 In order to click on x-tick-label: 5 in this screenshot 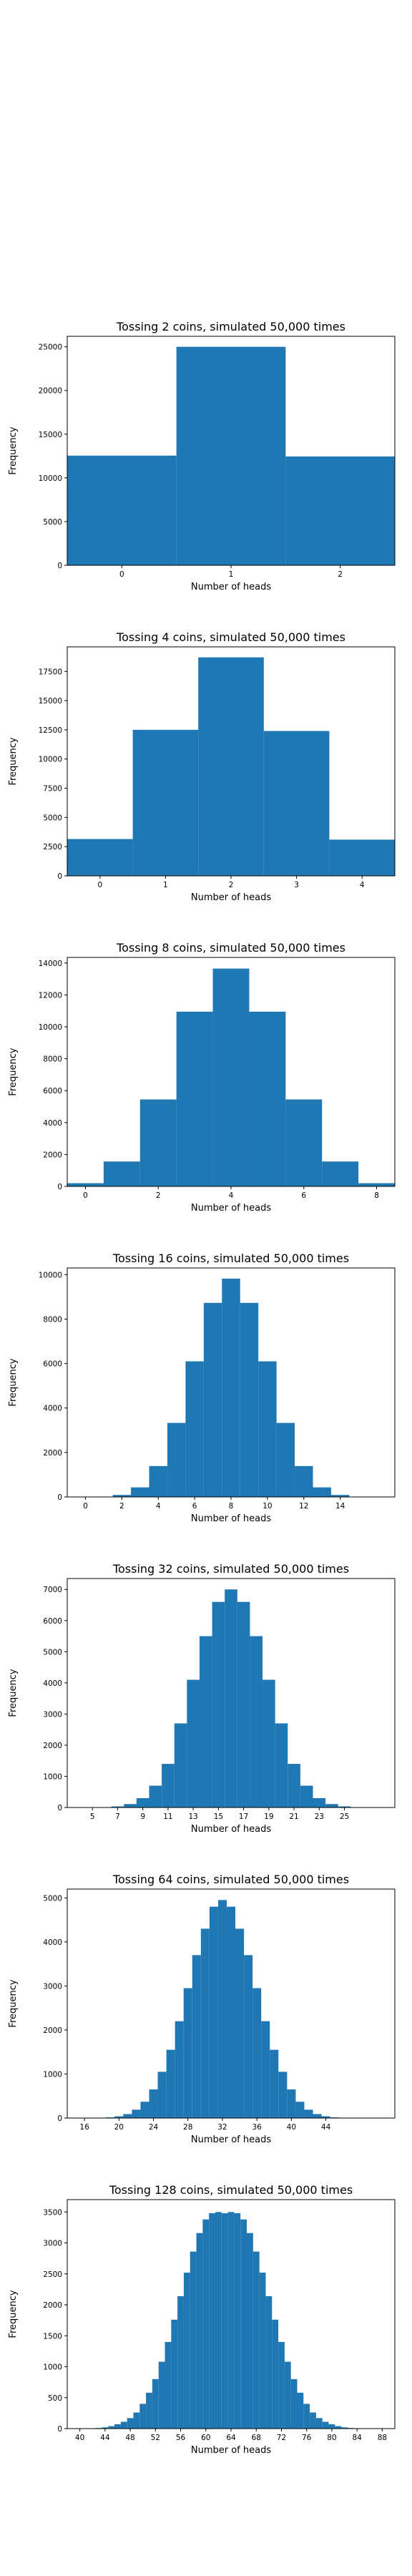, I will do `click(92, 1817)`.